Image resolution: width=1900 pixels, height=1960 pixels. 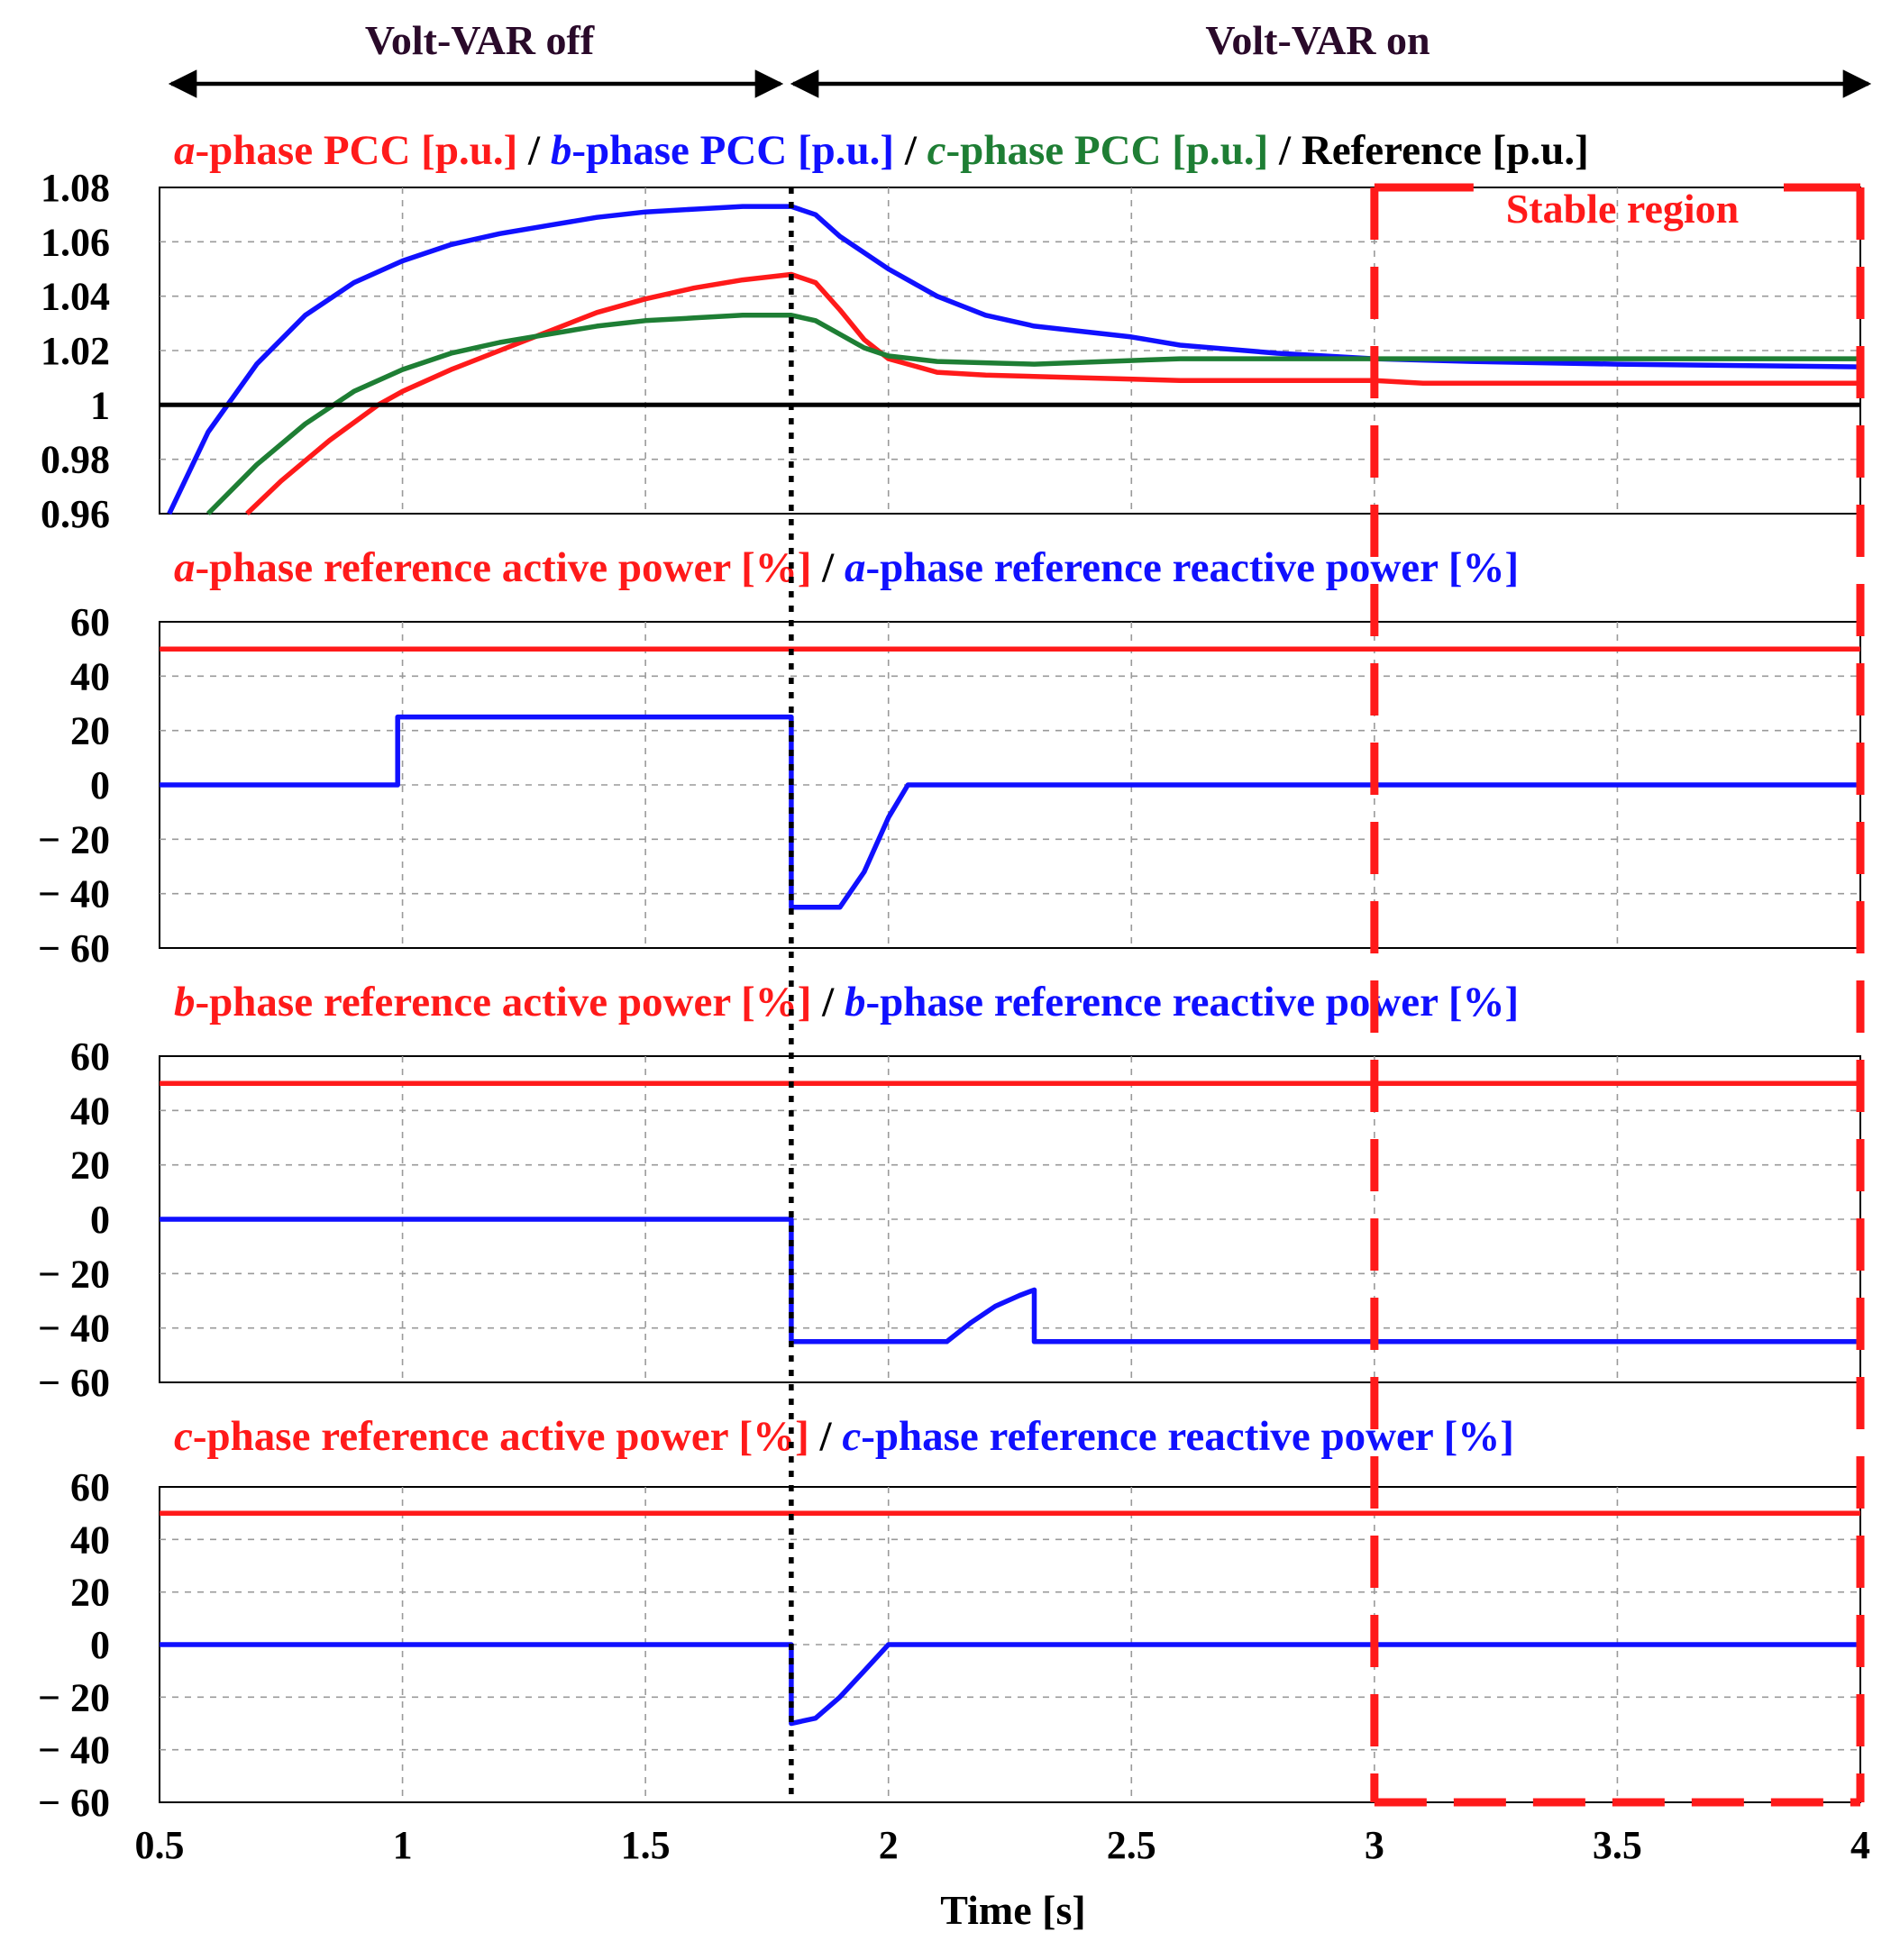 What do you see at coordinates (1192, 567) in the screenshot?
I see `legend-text-2-2: -phase reference reactive power [%]` at bounding box center [1192, 567].